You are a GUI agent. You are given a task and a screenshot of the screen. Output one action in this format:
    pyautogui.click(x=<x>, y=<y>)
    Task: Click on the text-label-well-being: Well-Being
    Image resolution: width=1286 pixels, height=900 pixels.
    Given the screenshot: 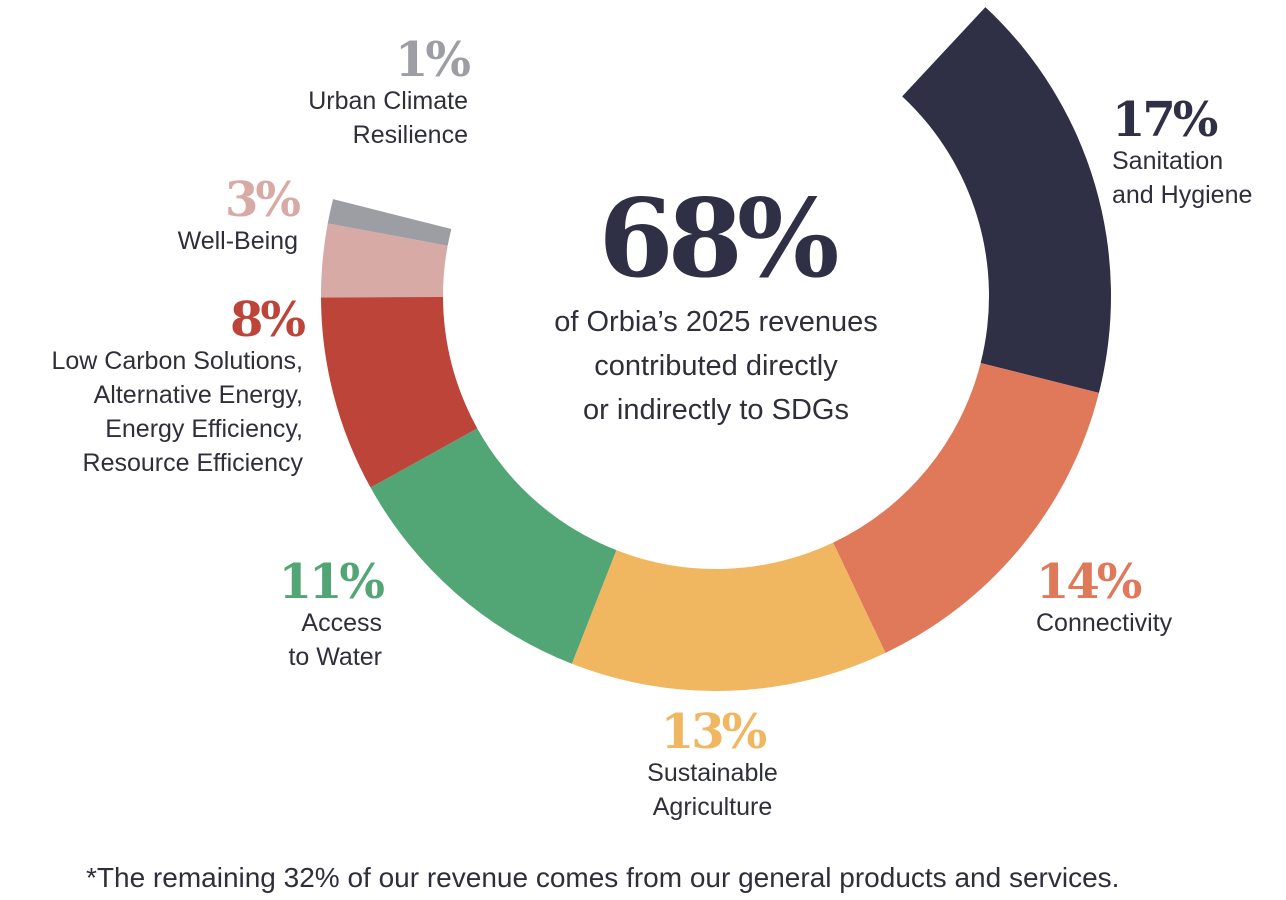 What is the action you would take?
    pyautogui.click(x=237, y=241)
    